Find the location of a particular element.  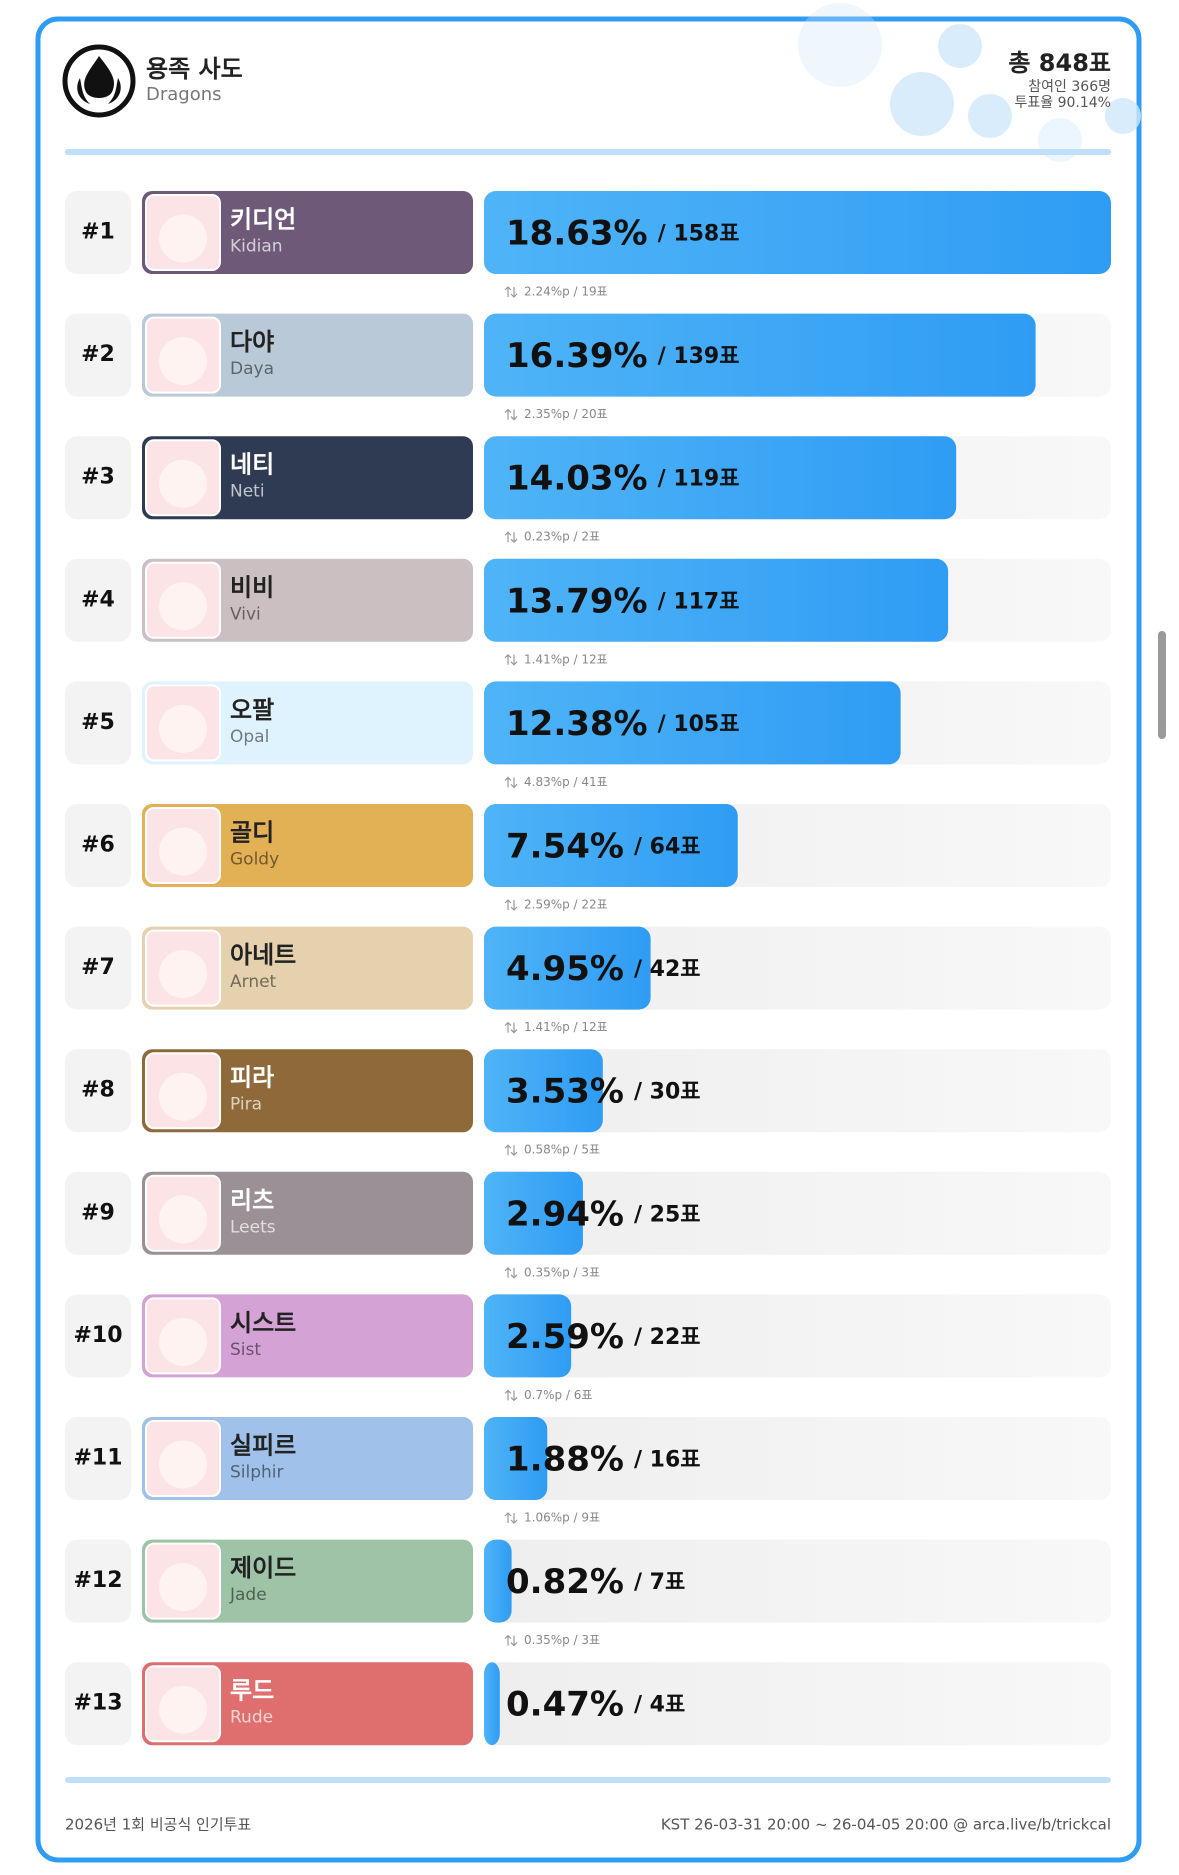

value-text: 0.47% / 4표 is located at coordinates (595, 1704).